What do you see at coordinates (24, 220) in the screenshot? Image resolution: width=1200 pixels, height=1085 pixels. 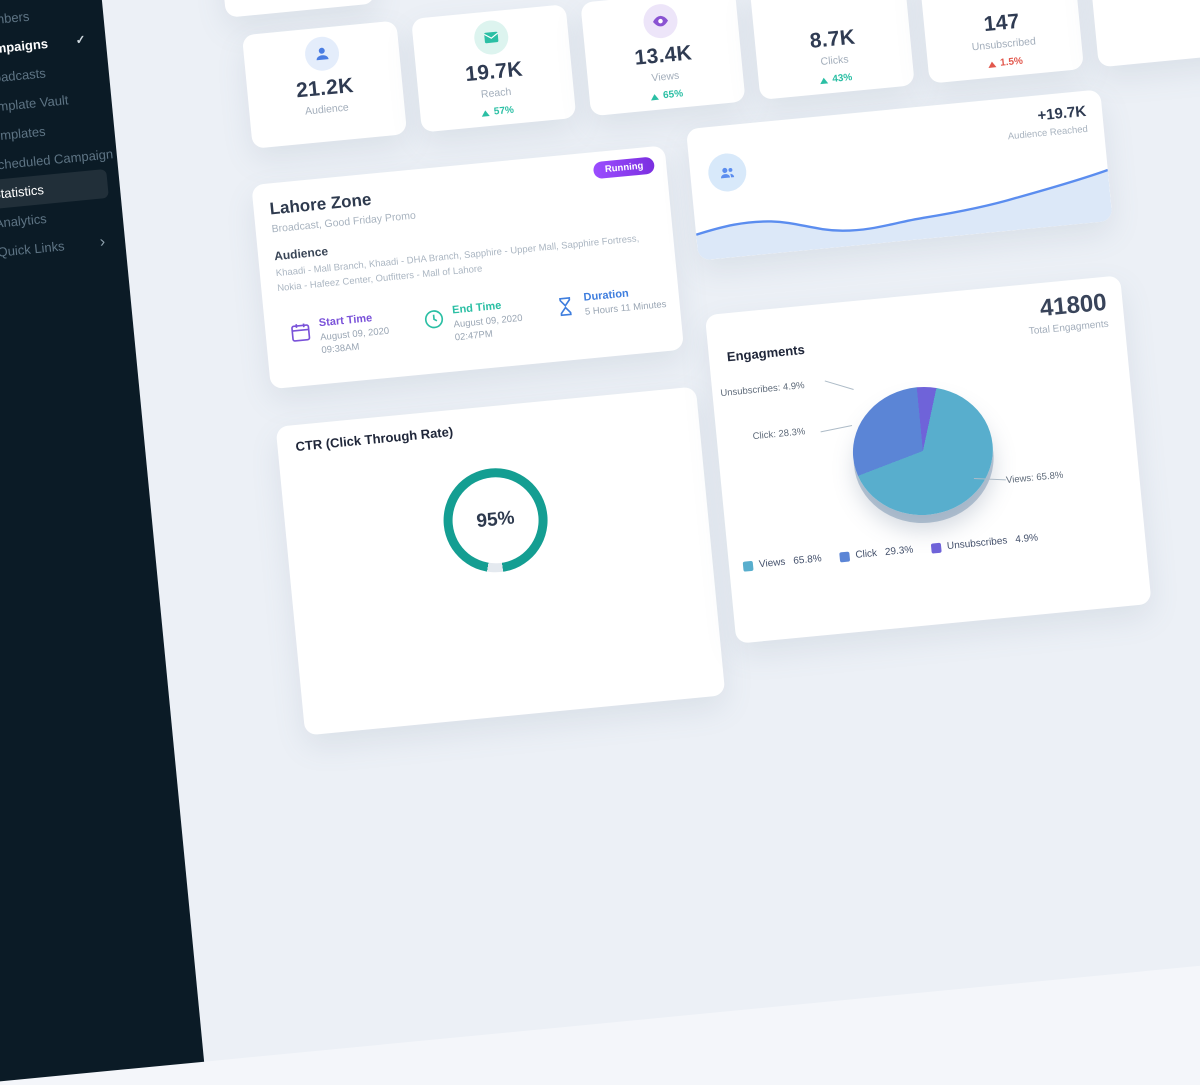 I see `sidebar-item-label: Analytics` at bounding box center [24, 220].